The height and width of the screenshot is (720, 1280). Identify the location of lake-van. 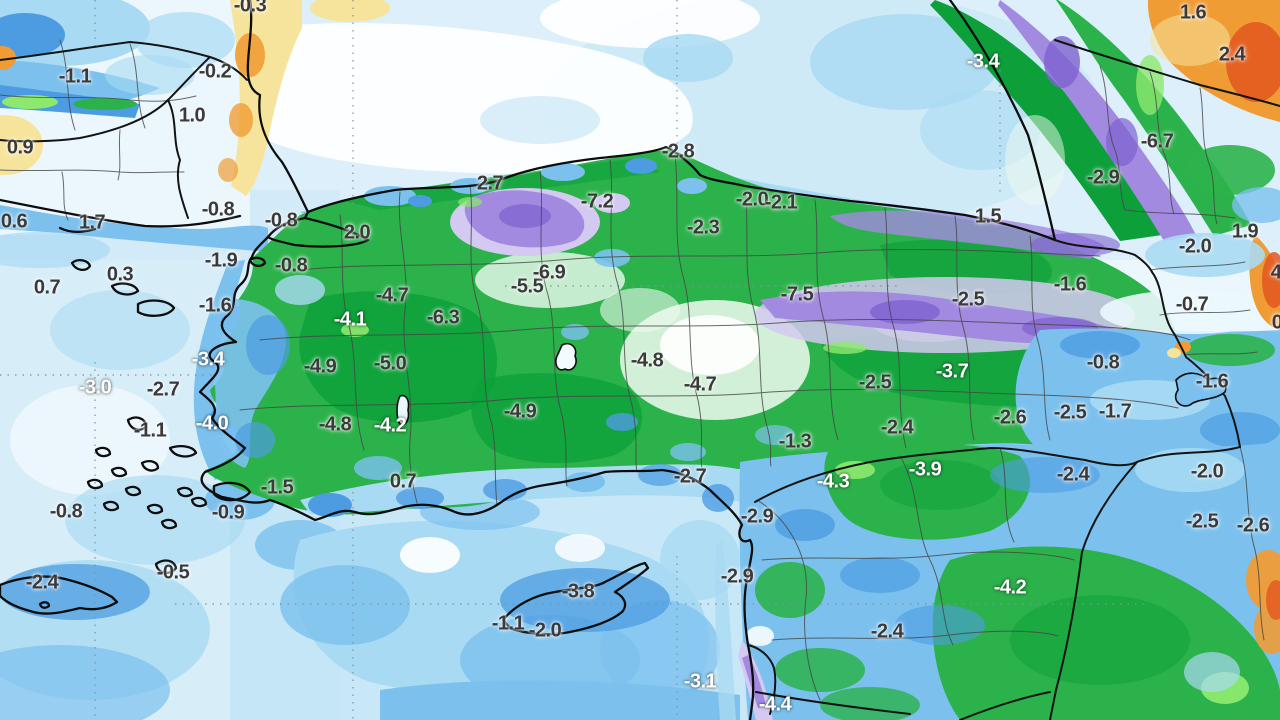
(1200, 389).